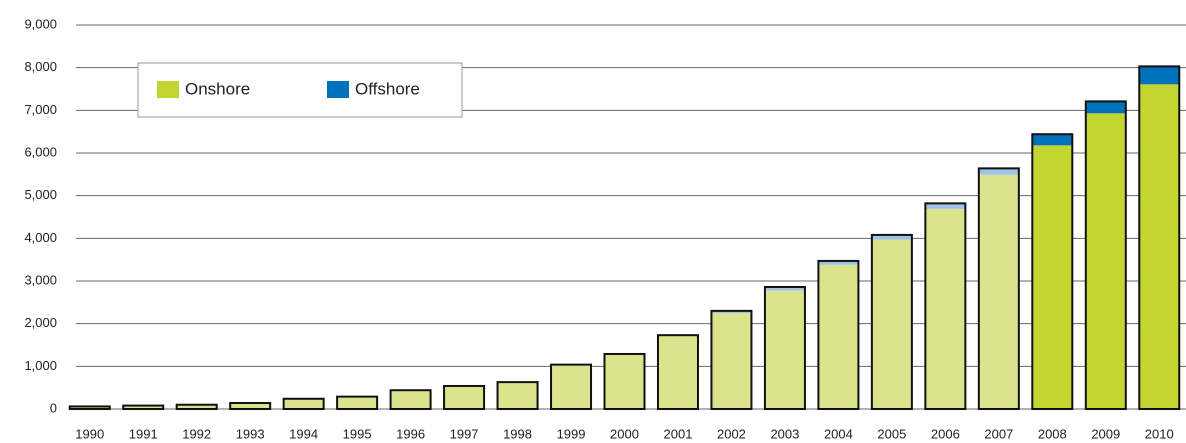  I want to click on x-tick-label: 2000, so click(624, 433).